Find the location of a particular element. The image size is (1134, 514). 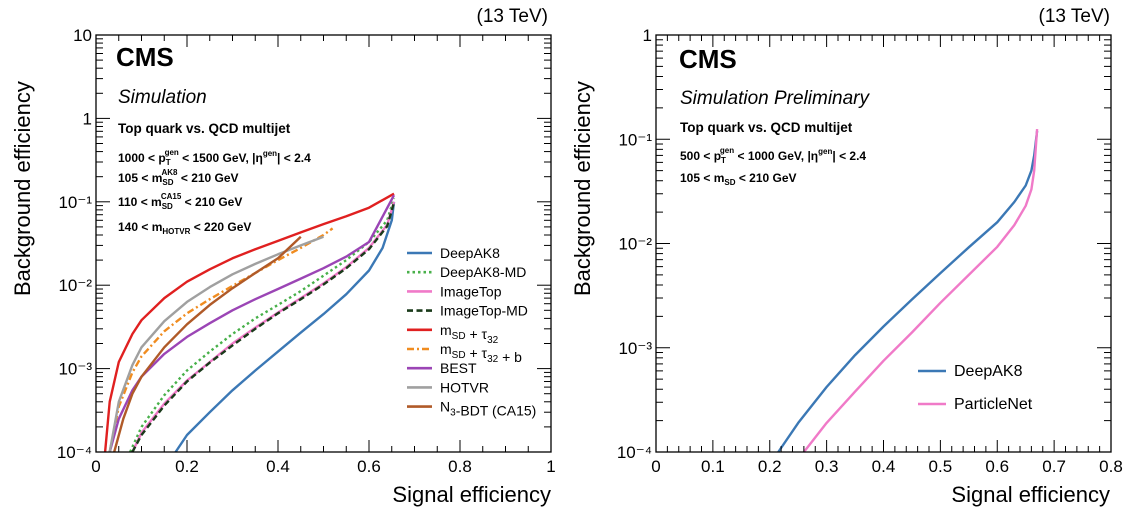

right-curves is located at coordinates (908, 291).